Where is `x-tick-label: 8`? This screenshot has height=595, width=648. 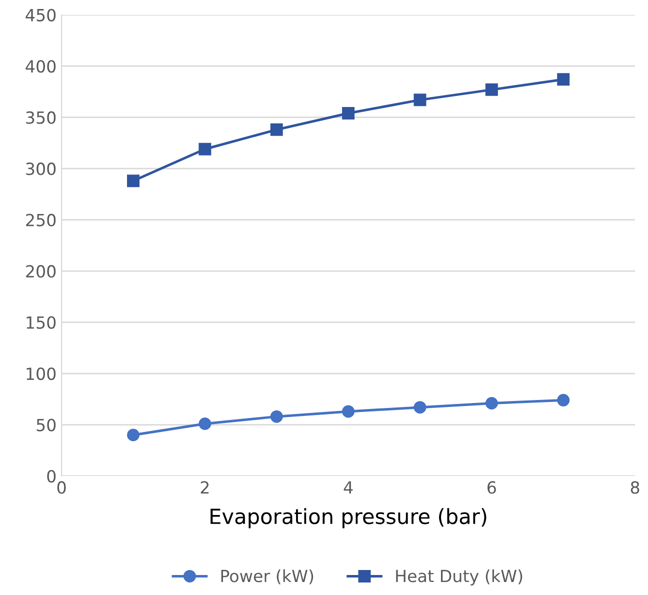 x-tick-label: 8 is located at coordinates (635, 487).